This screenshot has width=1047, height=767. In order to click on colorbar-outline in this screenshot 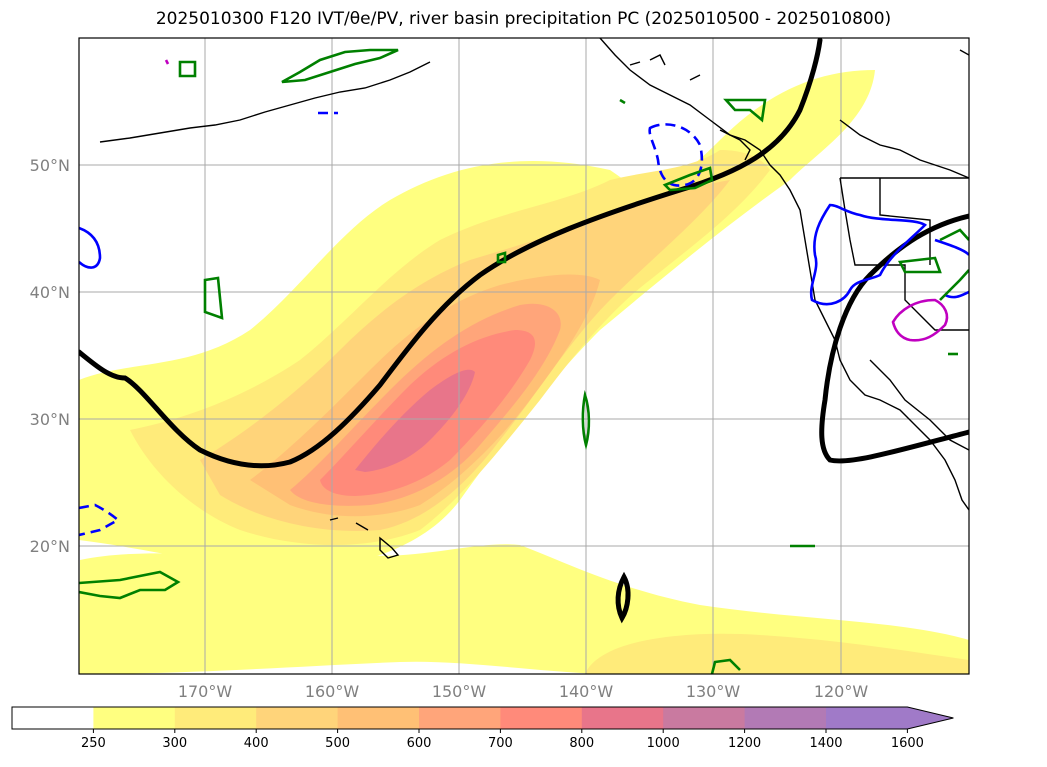, I will do `click(482, 718)`.